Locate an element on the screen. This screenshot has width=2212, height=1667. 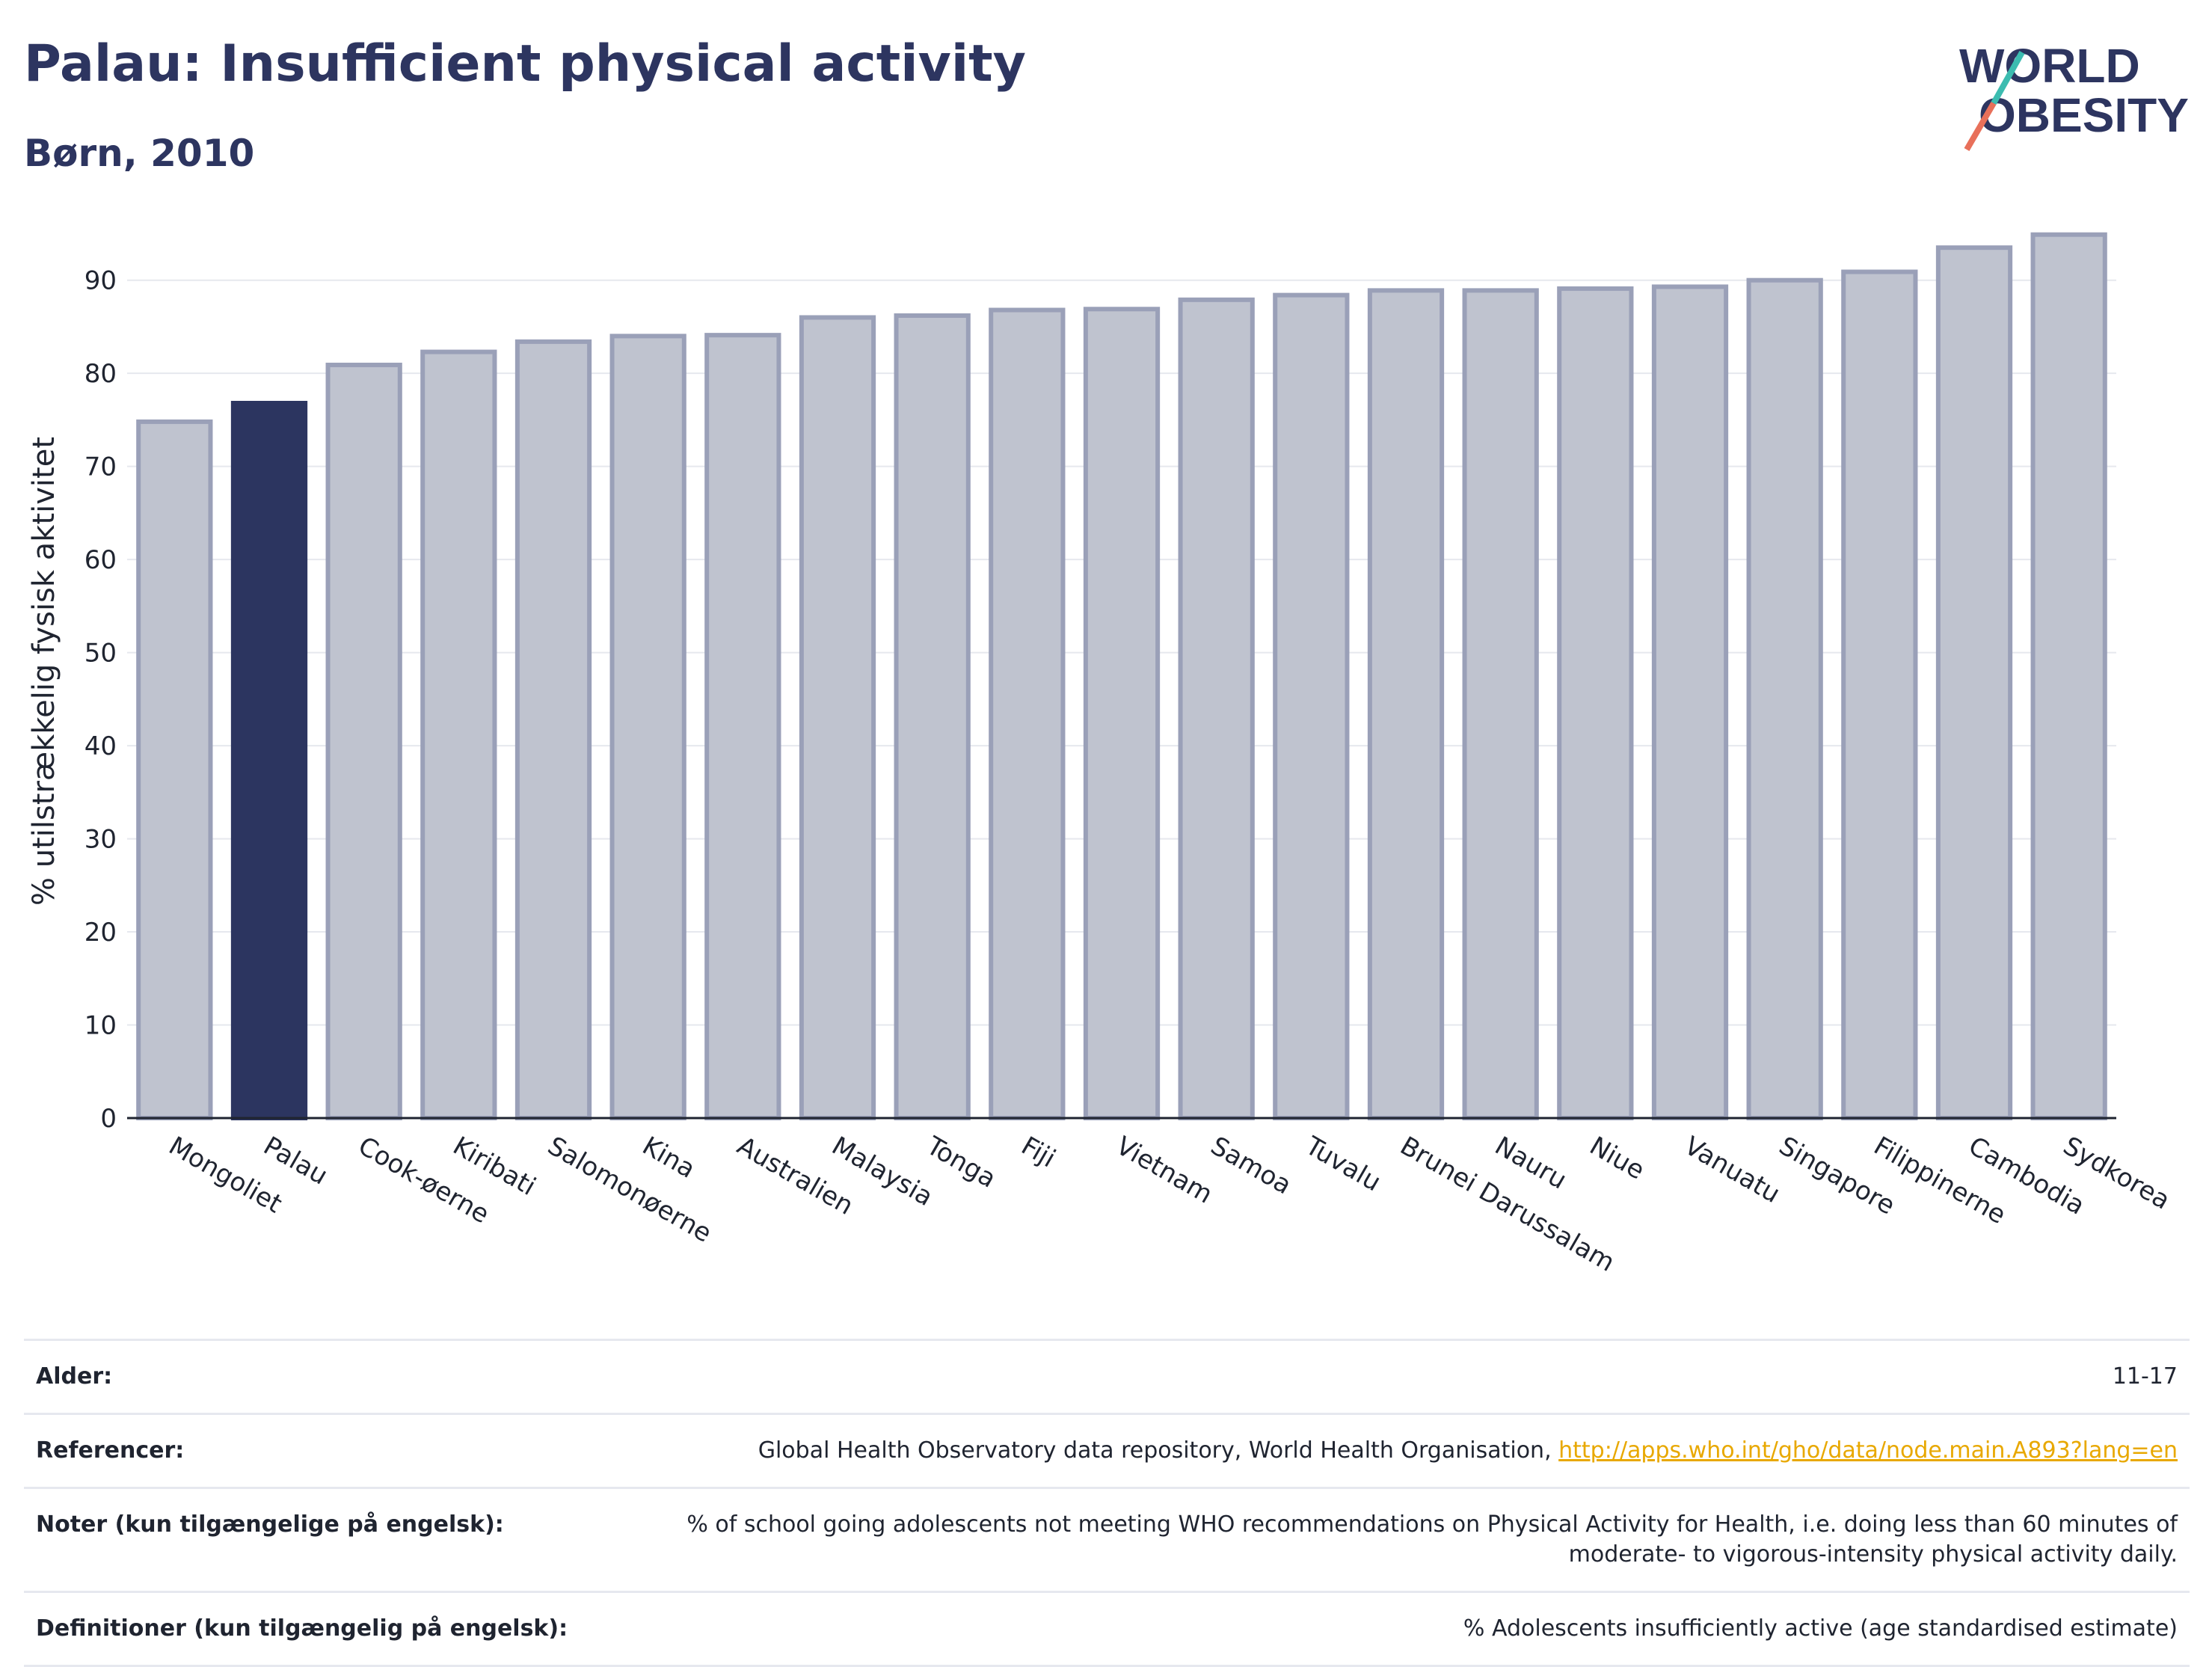
logo-slash-red is located at coordinates (1980, 126).